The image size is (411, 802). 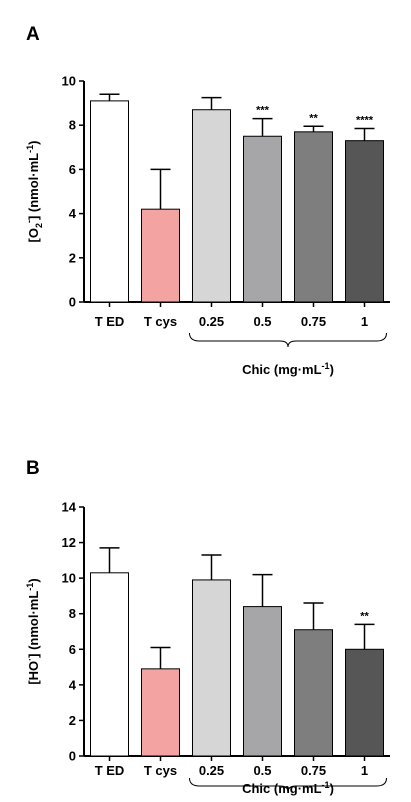 What do you see at coordinates (365, 121) in the screenshot?
I see `significance-label: ****` at bounding box center [365, 121].